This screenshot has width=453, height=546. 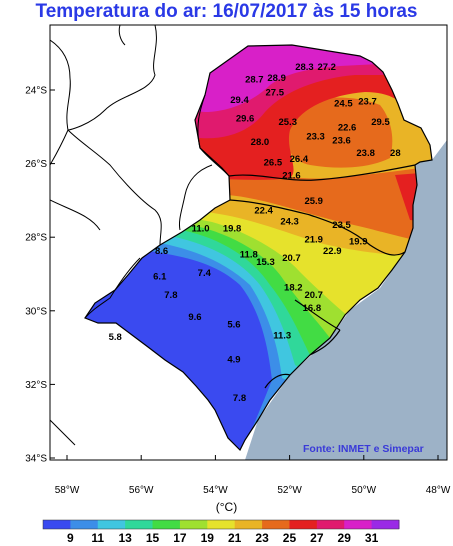 What do you see at coordinates (161, 251) in the screenshot?
I see `station-value: 8.6` at bounding box center [161, 251].